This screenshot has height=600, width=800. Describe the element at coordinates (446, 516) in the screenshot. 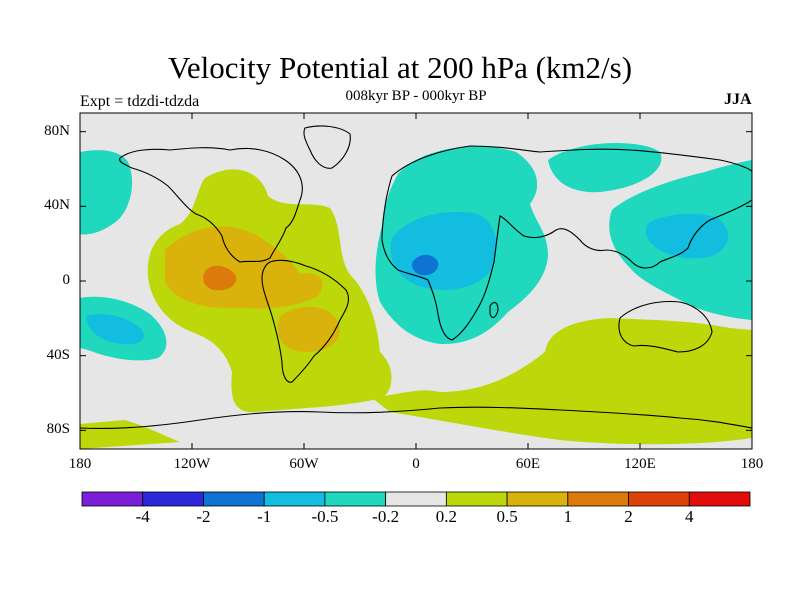

I see `colorbar-label: 0.2` at that location.